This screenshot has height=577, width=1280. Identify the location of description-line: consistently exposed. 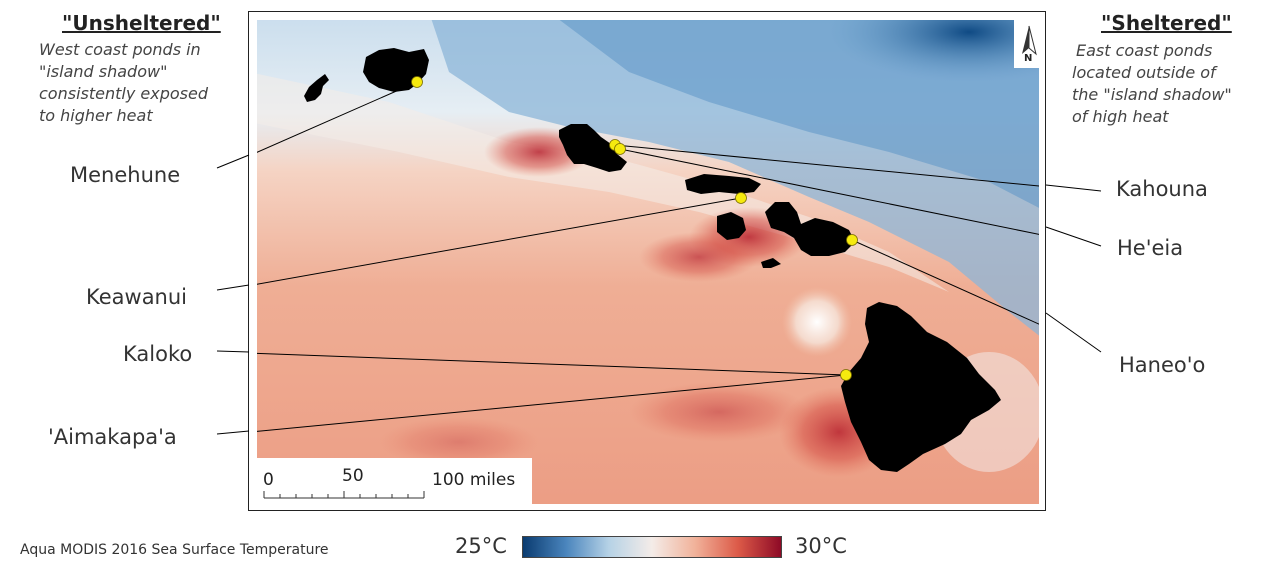
(123, 93).